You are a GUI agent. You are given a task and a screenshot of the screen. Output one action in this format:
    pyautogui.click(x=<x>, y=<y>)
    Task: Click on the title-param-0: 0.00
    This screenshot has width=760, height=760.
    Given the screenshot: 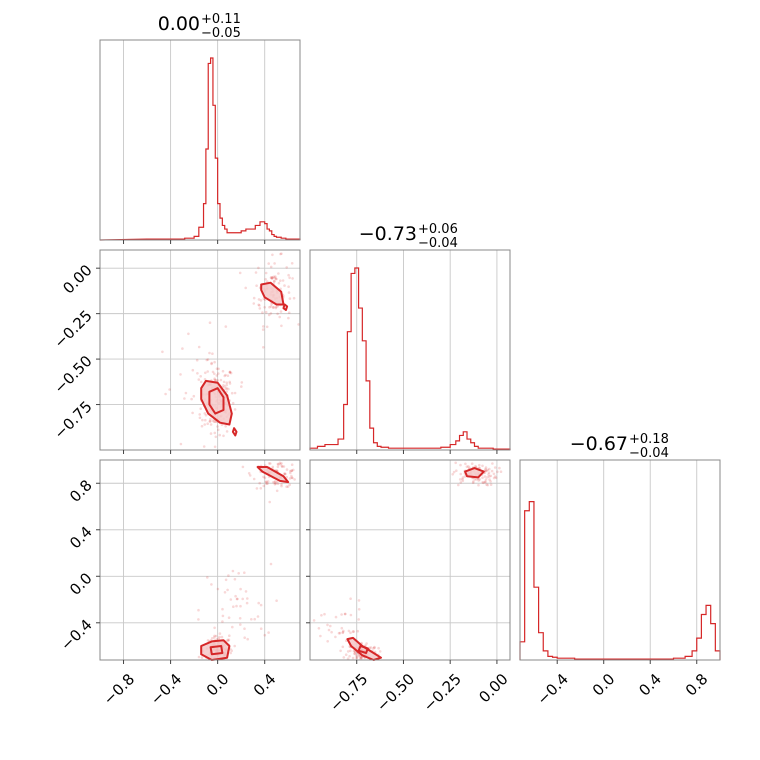 What is the action you would take?
    pyautogui.click(x=179, y=24)
    